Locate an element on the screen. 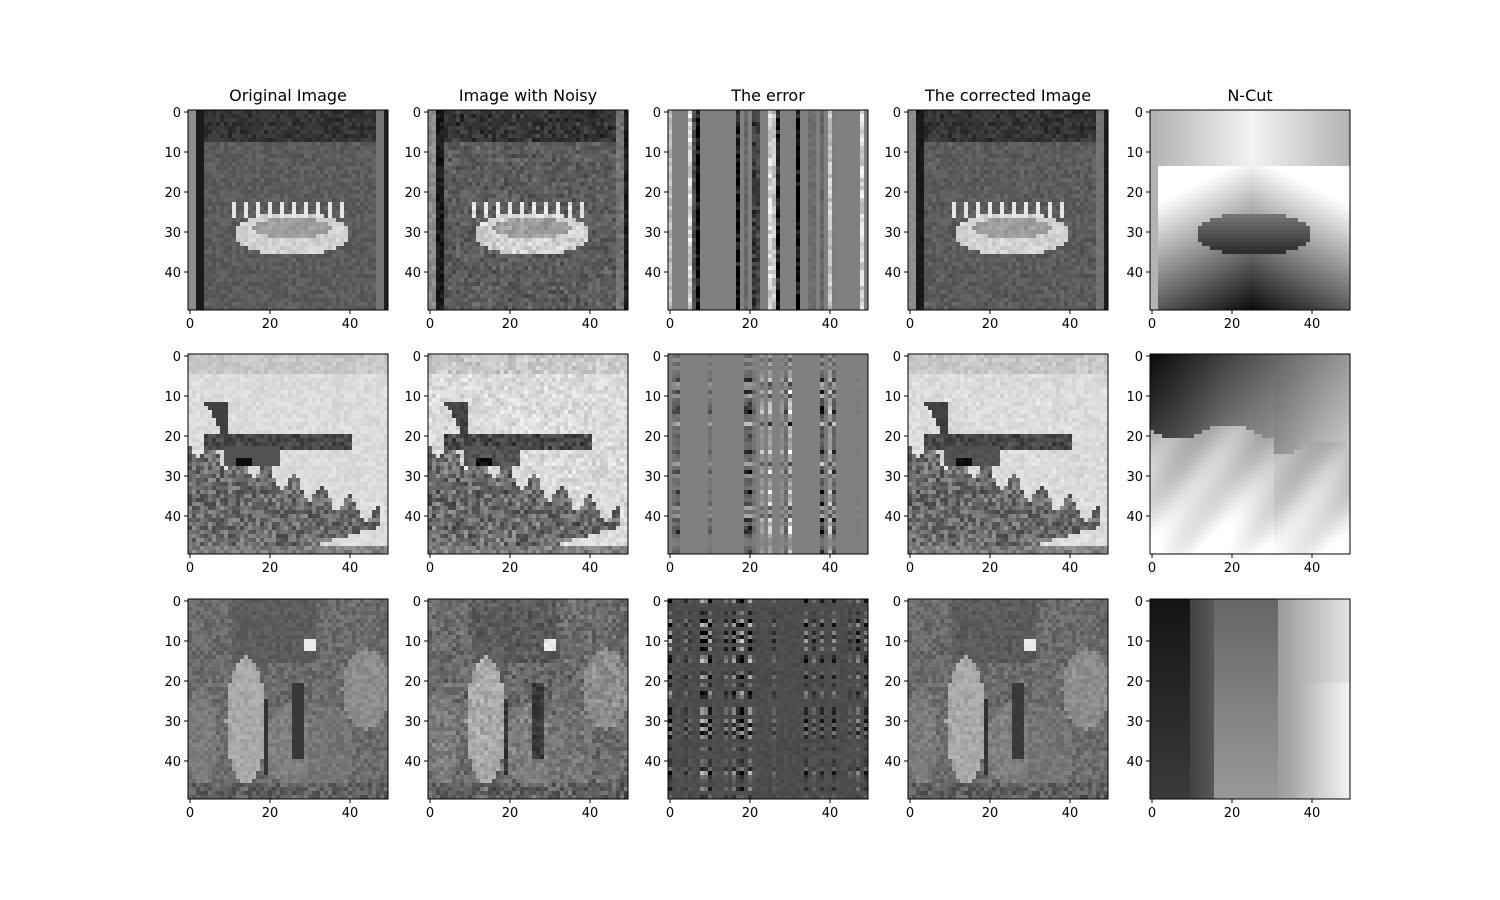 The width and height of the screenshot is (1500, 900). panel-title-ncut: N-Cut is located at coordinates (1249, 95).